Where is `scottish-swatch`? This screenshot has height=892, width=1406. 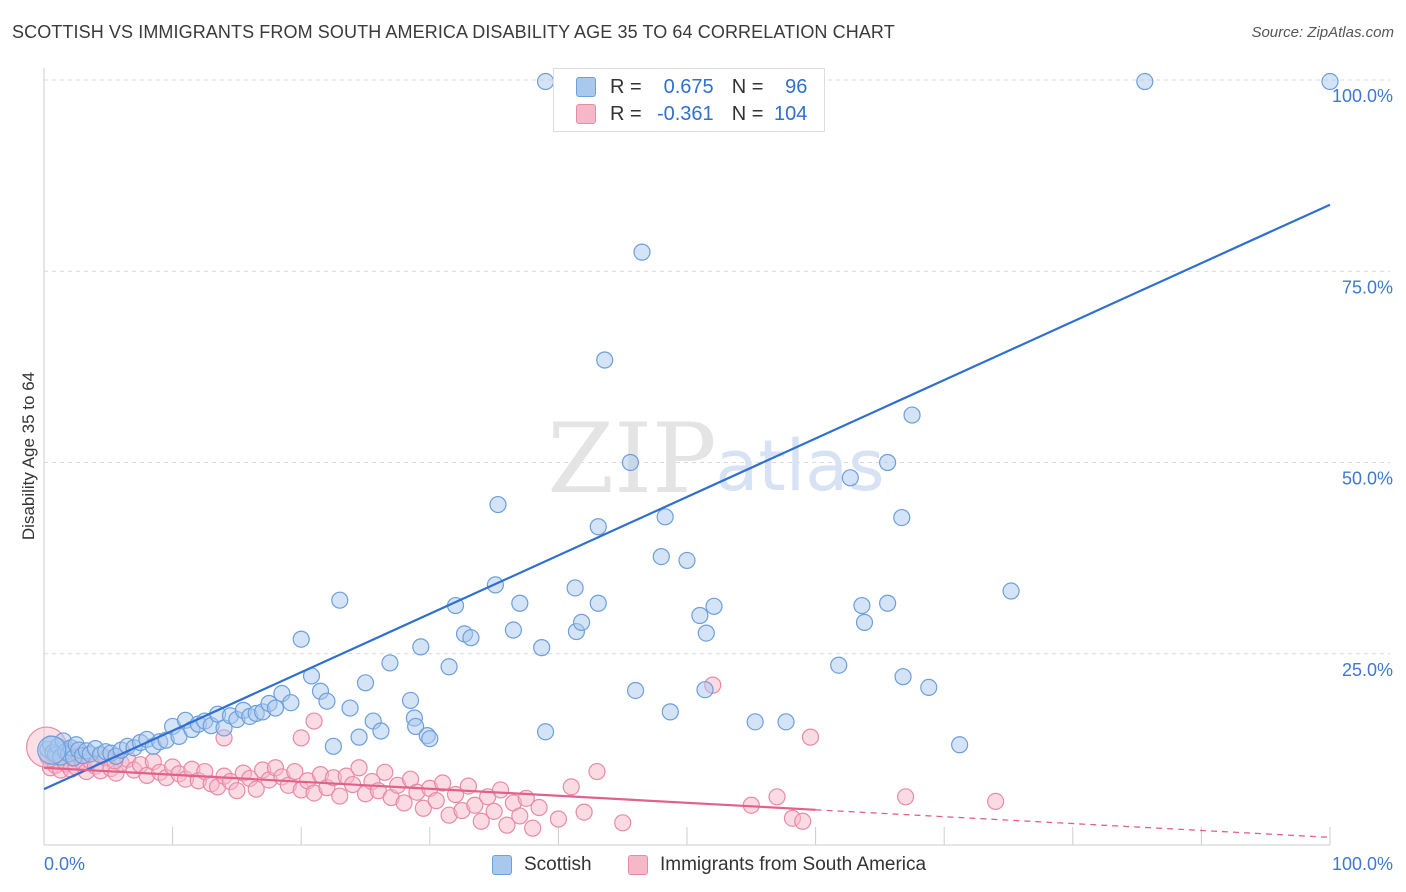 scottish-swatch is located at coordinates (586, 87).